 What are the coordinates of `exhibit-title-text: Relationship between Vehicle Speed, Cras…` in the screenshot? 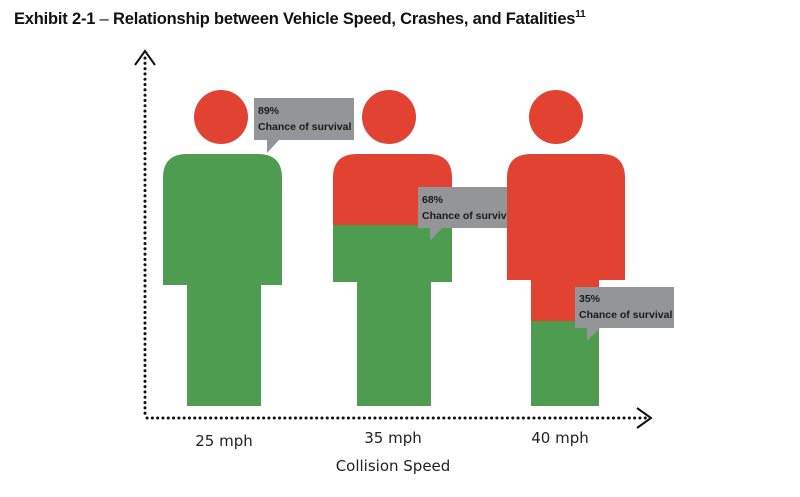 It's located at (344, 19).